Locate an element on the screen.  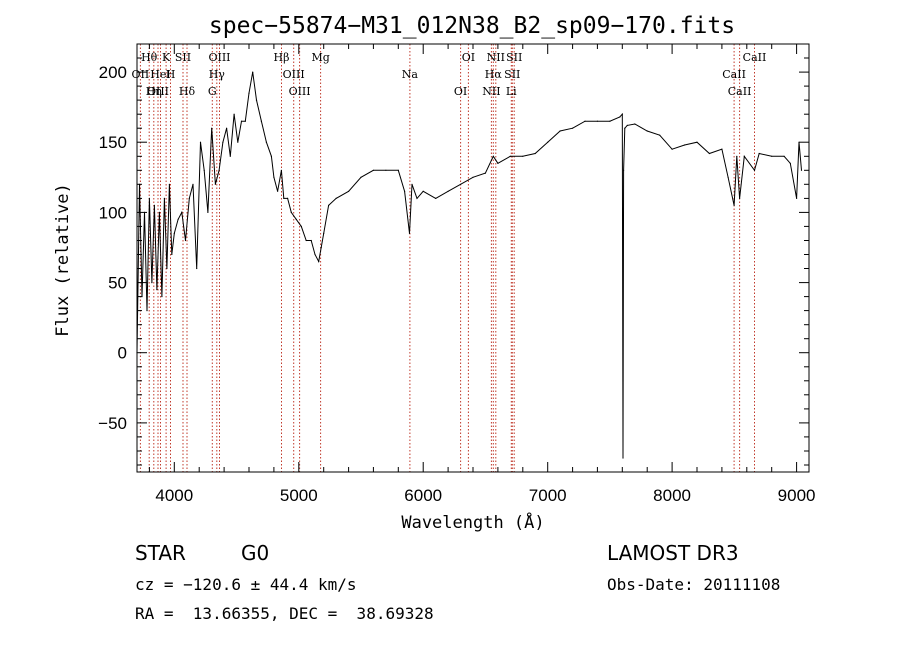
y-tick-label-1: 0 is located at coordinates (122, 353).